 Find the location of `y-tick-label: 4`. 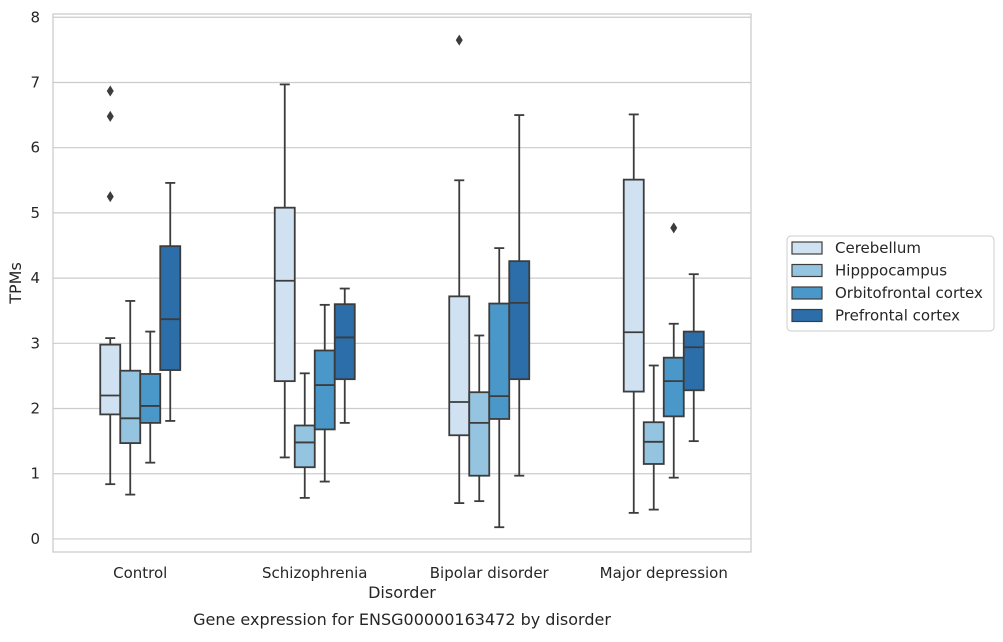

y-tick-label: 4 is located at coordinates (35, 278).